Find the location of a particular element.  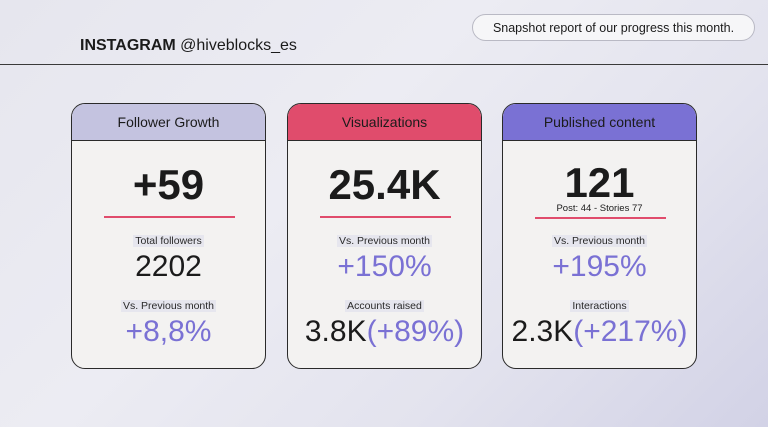

accounts-raised-value: 3.8K(+89%) is located at coordinates (384, 332).